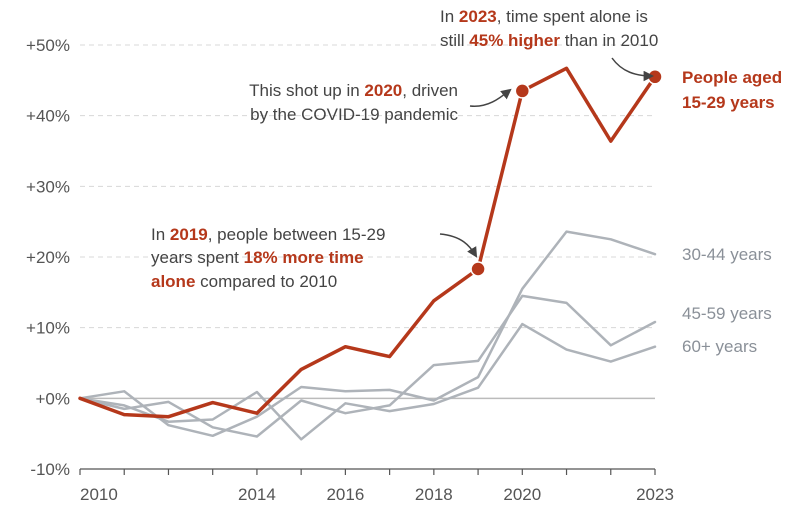  What do you see at coordinates (655, 494) in the screenshot?
I see `x-tick-label: 2023` at bounding box center [655, 494].